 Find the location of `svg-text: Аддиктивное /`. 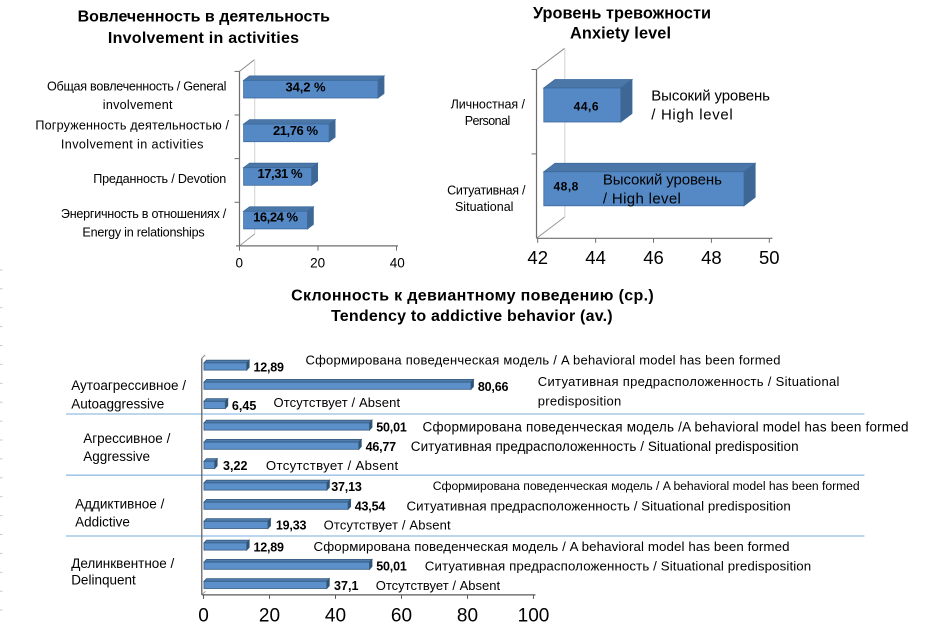

svg-text: Аддиктивное / is located at coordinates (119, 504).